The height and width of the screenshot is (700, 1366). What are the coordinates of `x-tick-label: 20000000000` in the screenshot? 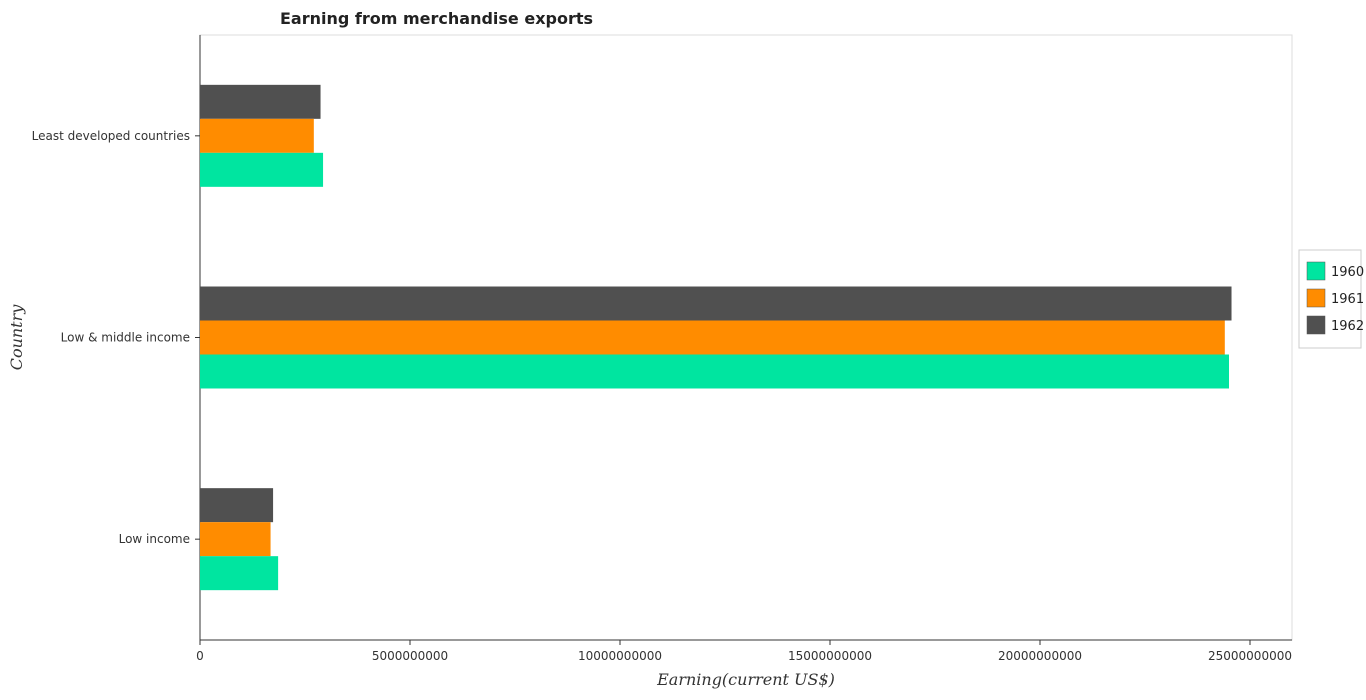 It's located at (1040, 656).